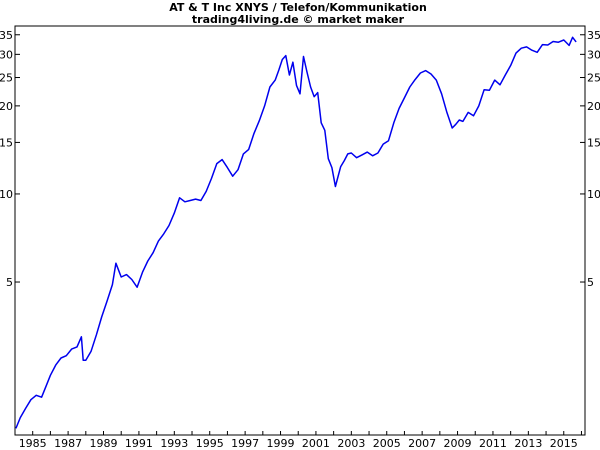 Image resolution: width=600 pixels, height=450 pixels. I want to click on y-tick-label-right: 10, so click(593, 194).